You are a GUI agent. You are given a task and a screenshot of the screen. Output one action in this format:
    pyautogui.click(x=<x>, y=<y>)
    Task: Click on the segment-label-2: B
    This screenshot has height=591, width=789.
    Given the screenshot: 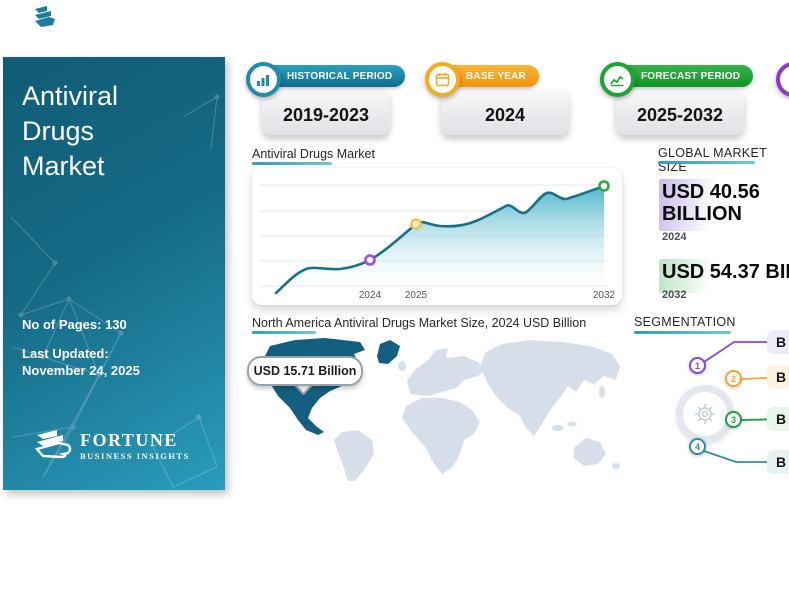 What is the action you would take?
    pyautogui.click(x=778, y=377)
    